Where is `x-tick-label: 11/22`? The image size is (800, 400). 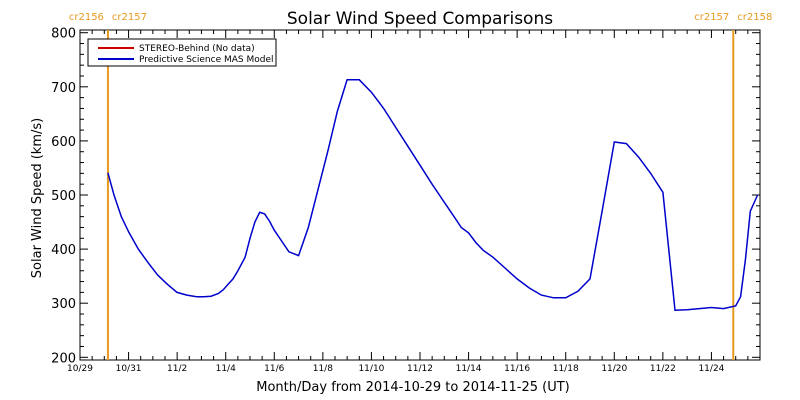 x-tick-label: 11/22 is located at coordinates (663, 369).